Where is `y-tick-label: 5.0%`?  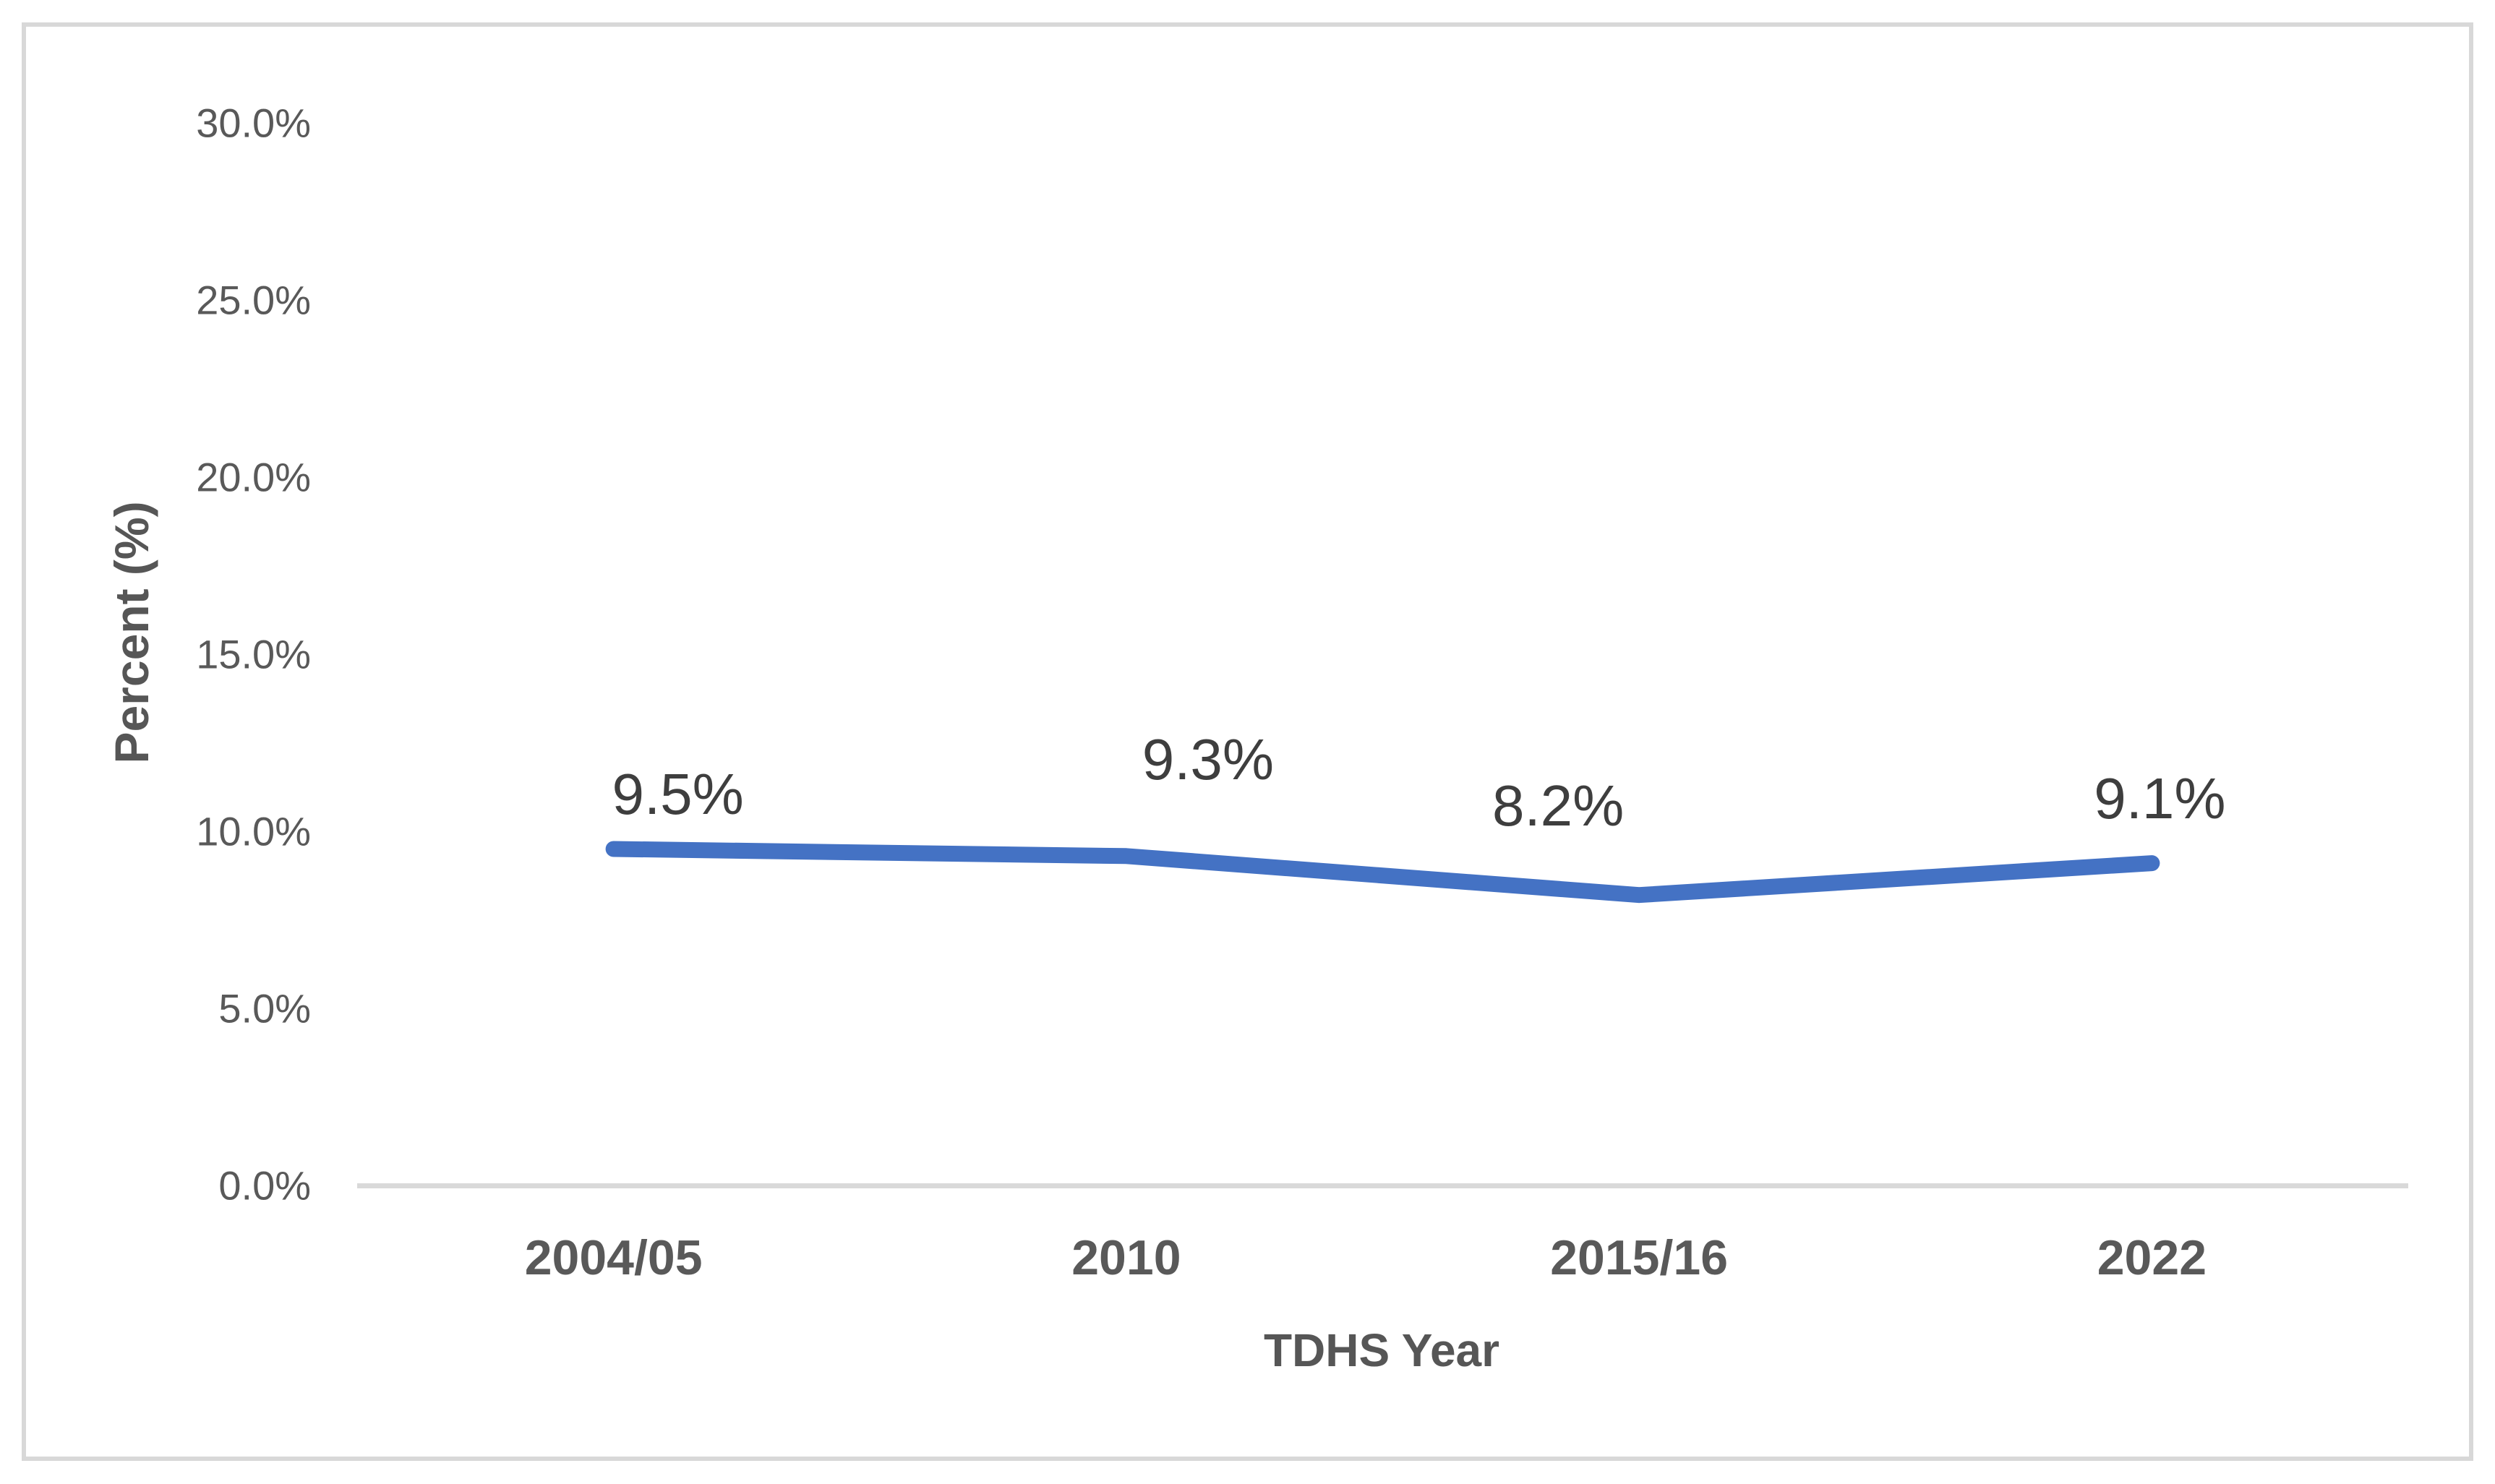 y-tick-label: 5.0% is located at coordinates (264, 1008).